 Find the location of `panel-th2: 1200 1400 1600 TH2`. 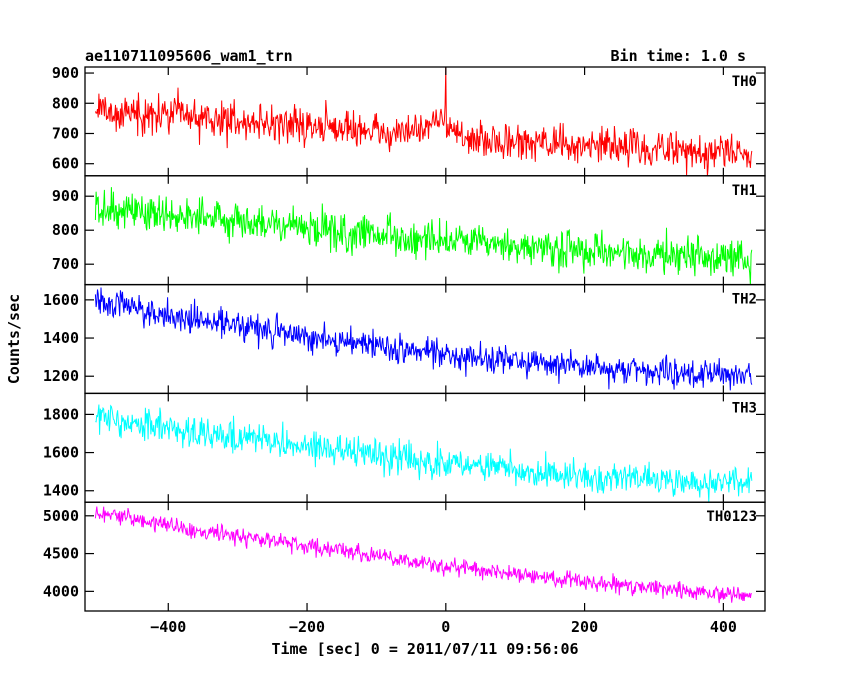

panel-th2: 1200 1400 1600 TH2 is located at coordinates (404, 339).